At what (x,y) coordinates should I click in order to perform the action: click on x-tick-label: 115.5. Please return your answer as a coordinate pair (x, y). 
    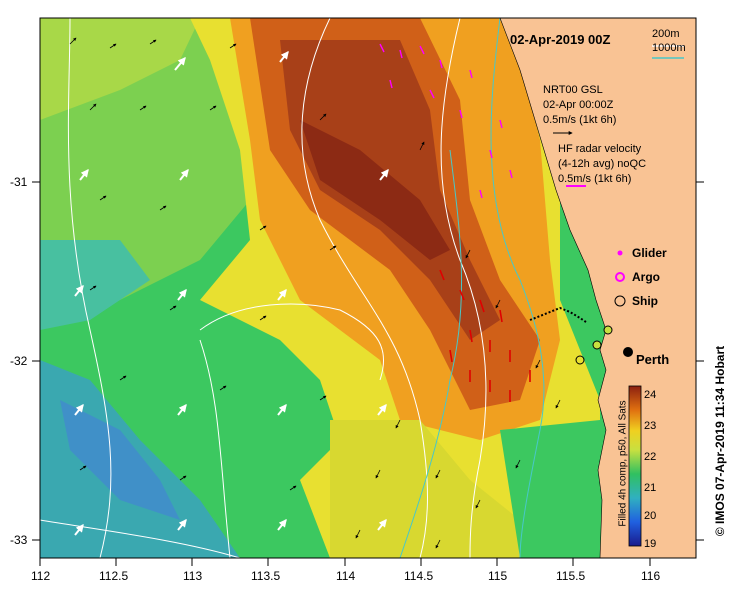
    Looking at the image, I should click on (571, 576).